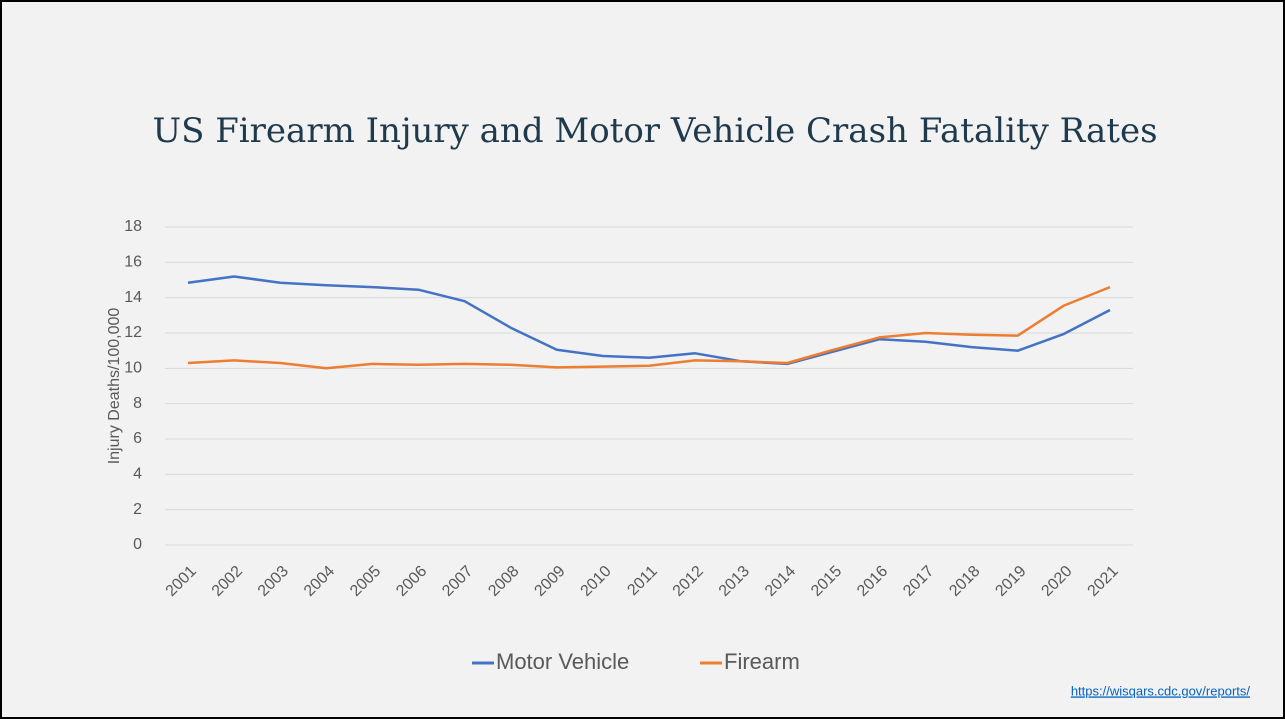 Image resolution: width=1285 pixels, height=719 pixels. I want to click on y-tick-label: 0, so click(137, 544).